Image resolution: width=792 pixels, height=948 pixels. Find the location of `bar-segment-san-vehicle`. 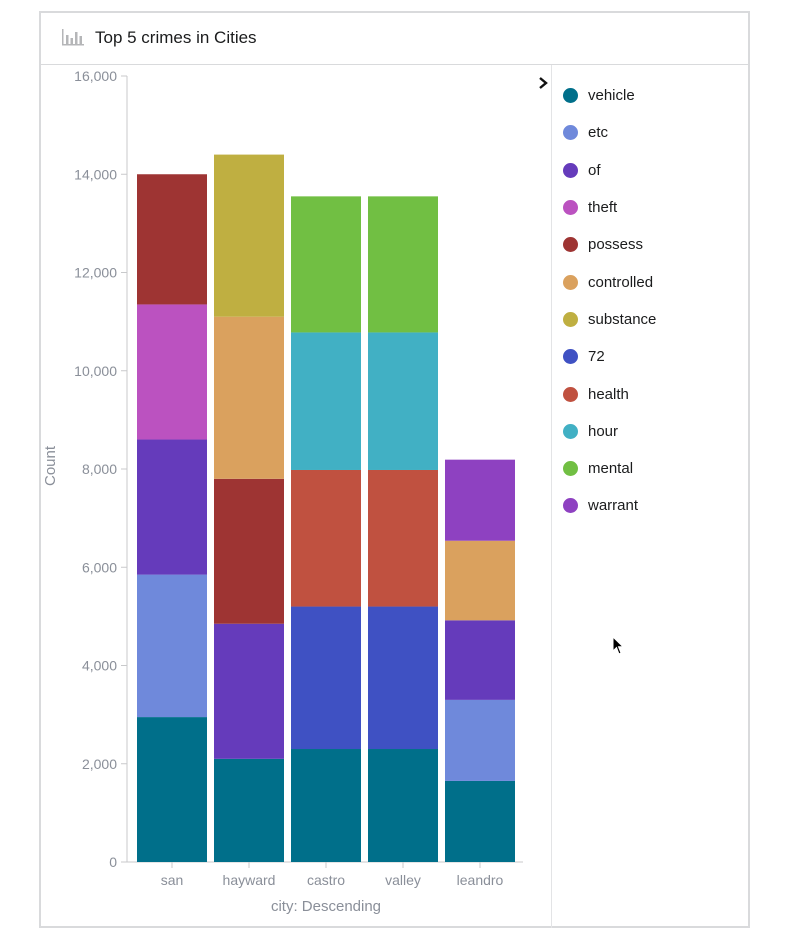

bar-segment-san-vehicle is located at coordinates (172, 789).